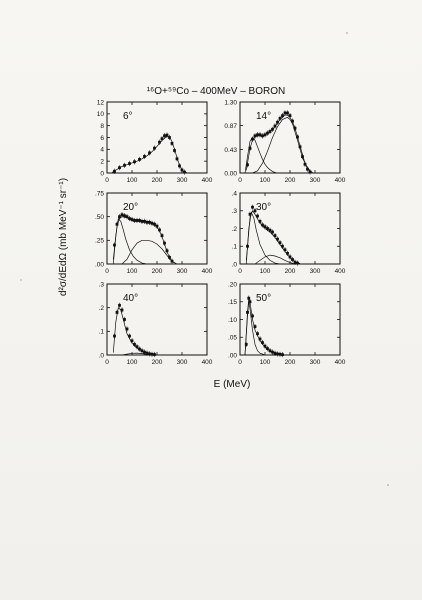 The height and width of the screenshot is (600, 422). Describe the element at coordinates (101, 102) in the screenshot. I see `y-tick-label: 12` at that location.